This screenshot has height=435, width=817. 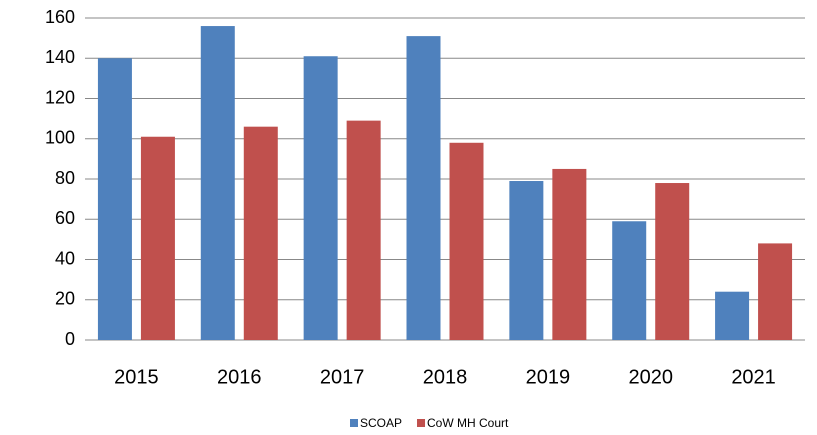 I want to click on y-tick-label: 140, so click(x=60, y=57).